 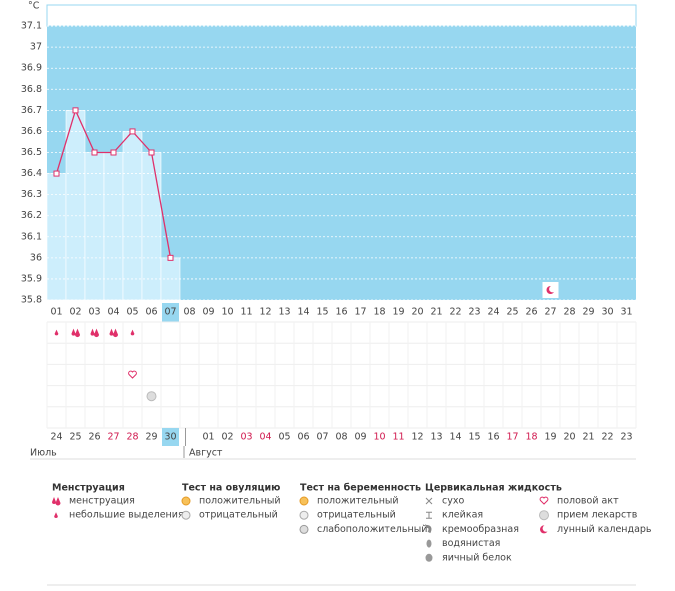 I want to click on legend-item: менструация, so click(x=93, y=501).